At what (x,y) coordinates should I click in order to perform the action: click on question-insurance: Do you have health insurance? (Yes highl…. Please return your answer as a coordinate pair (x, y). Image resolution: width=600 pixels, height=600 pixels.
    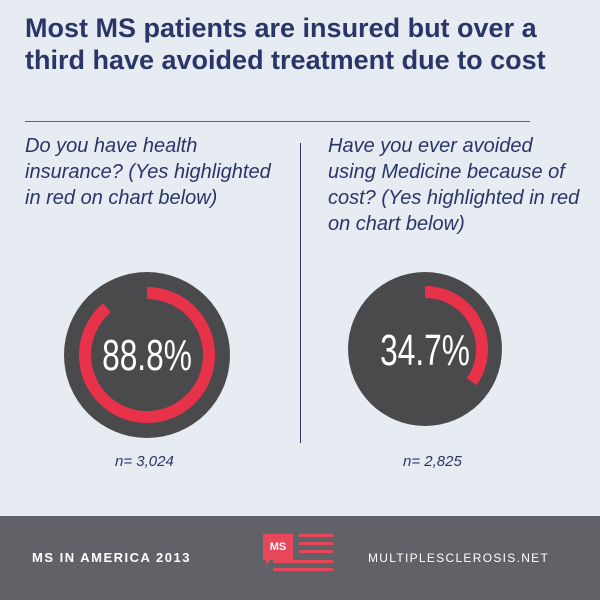
    Looking at the image, I should click on (148, 172).